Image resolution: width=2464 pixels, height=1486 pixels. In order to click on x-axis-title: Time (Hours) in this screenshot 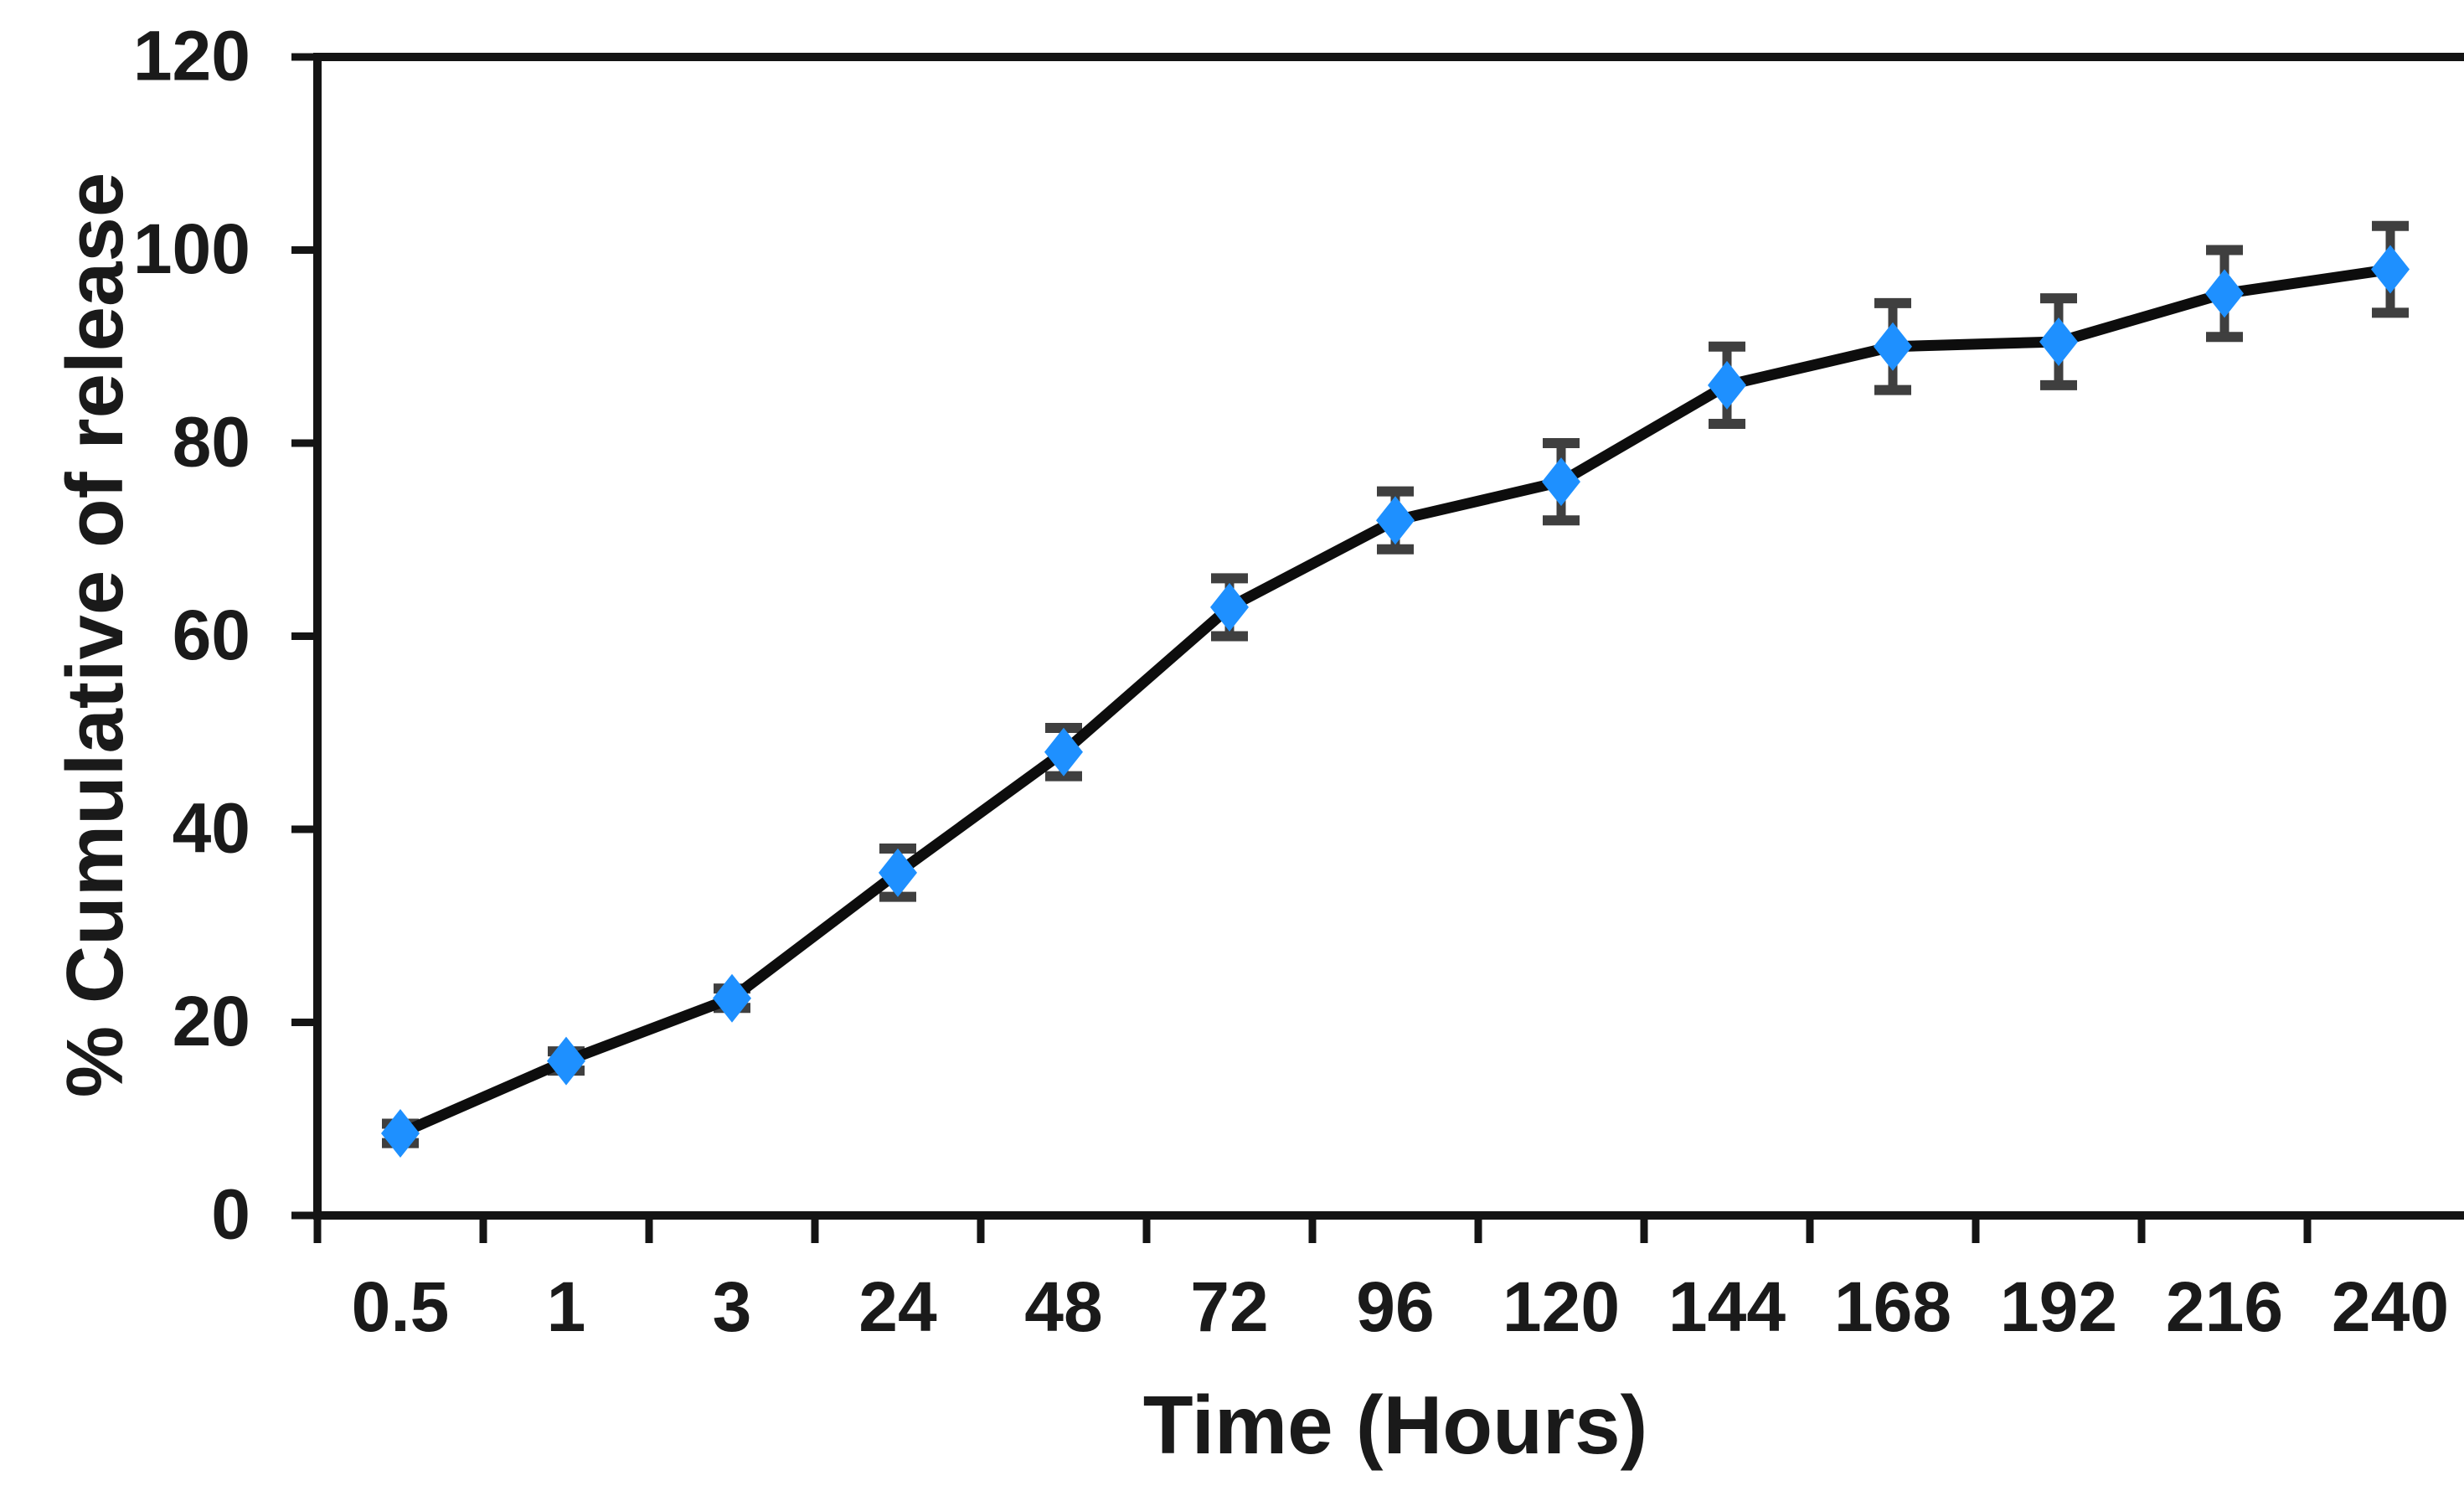, I will do `click(1395, 1425)`.